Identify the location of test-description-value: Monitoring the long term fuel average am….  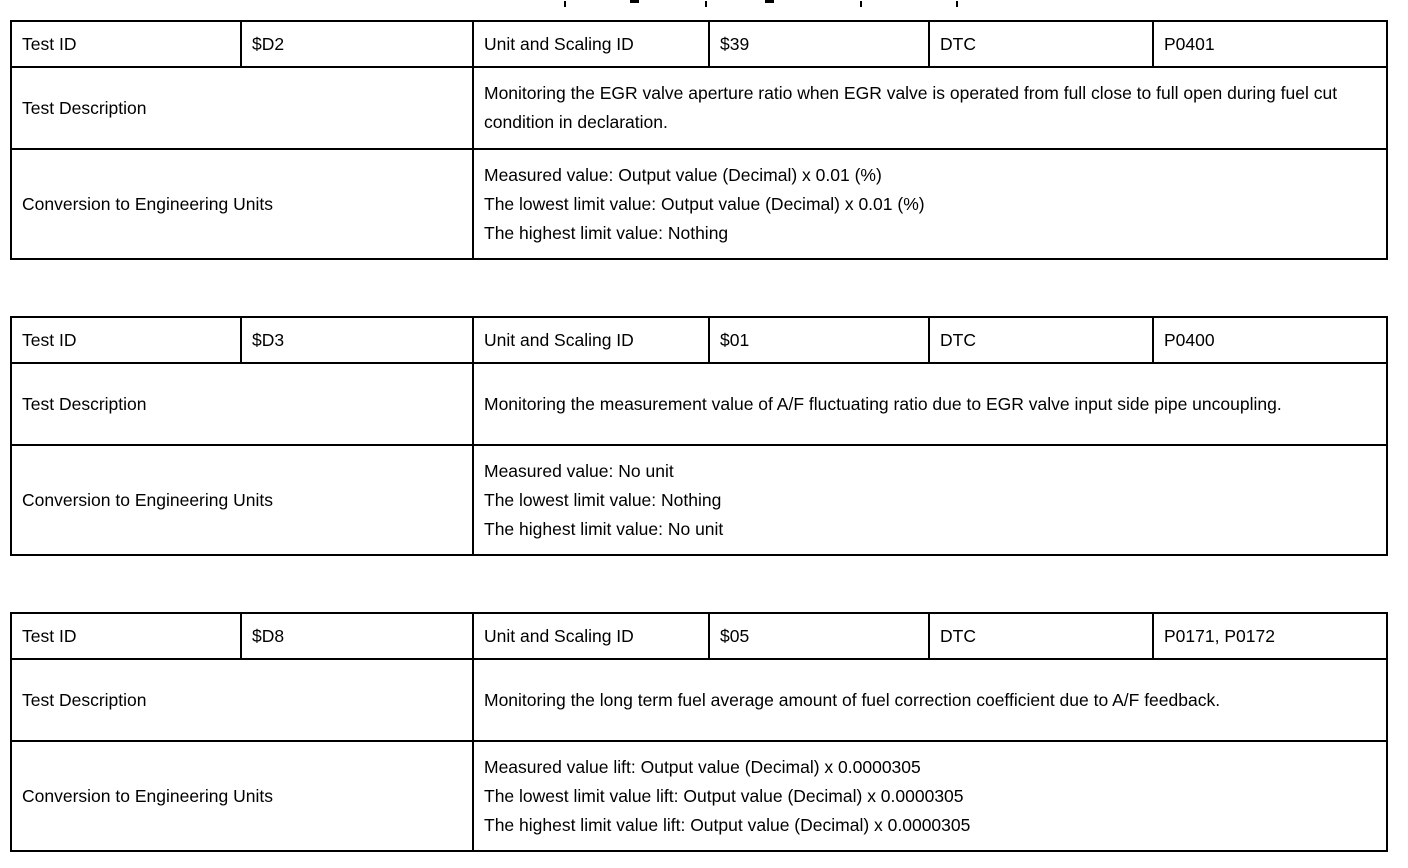
(930, 700).